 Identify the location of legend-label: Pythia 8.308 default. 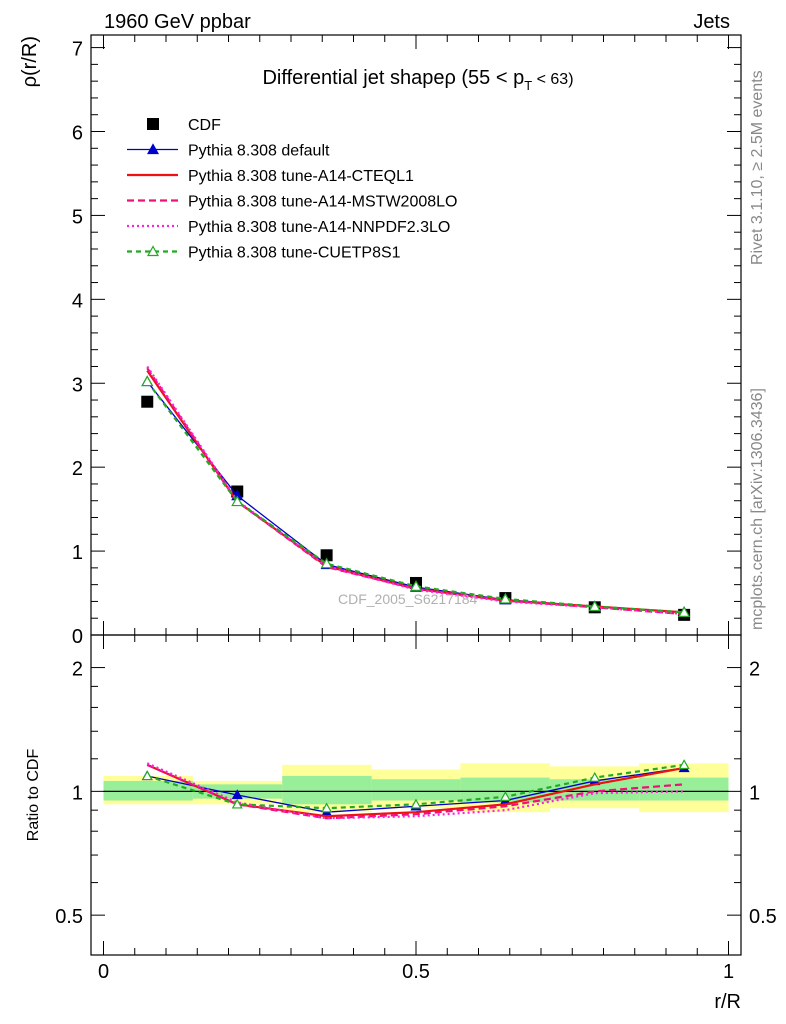
(259, 151).